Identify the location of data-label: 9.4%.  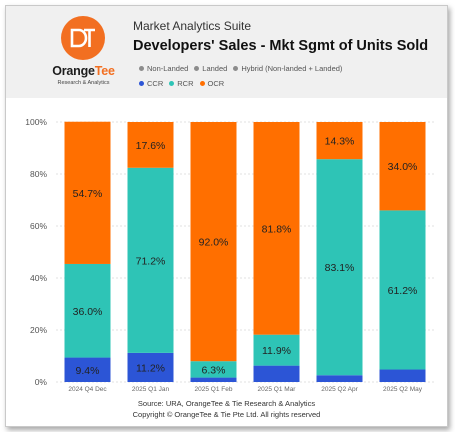
(88, 371).